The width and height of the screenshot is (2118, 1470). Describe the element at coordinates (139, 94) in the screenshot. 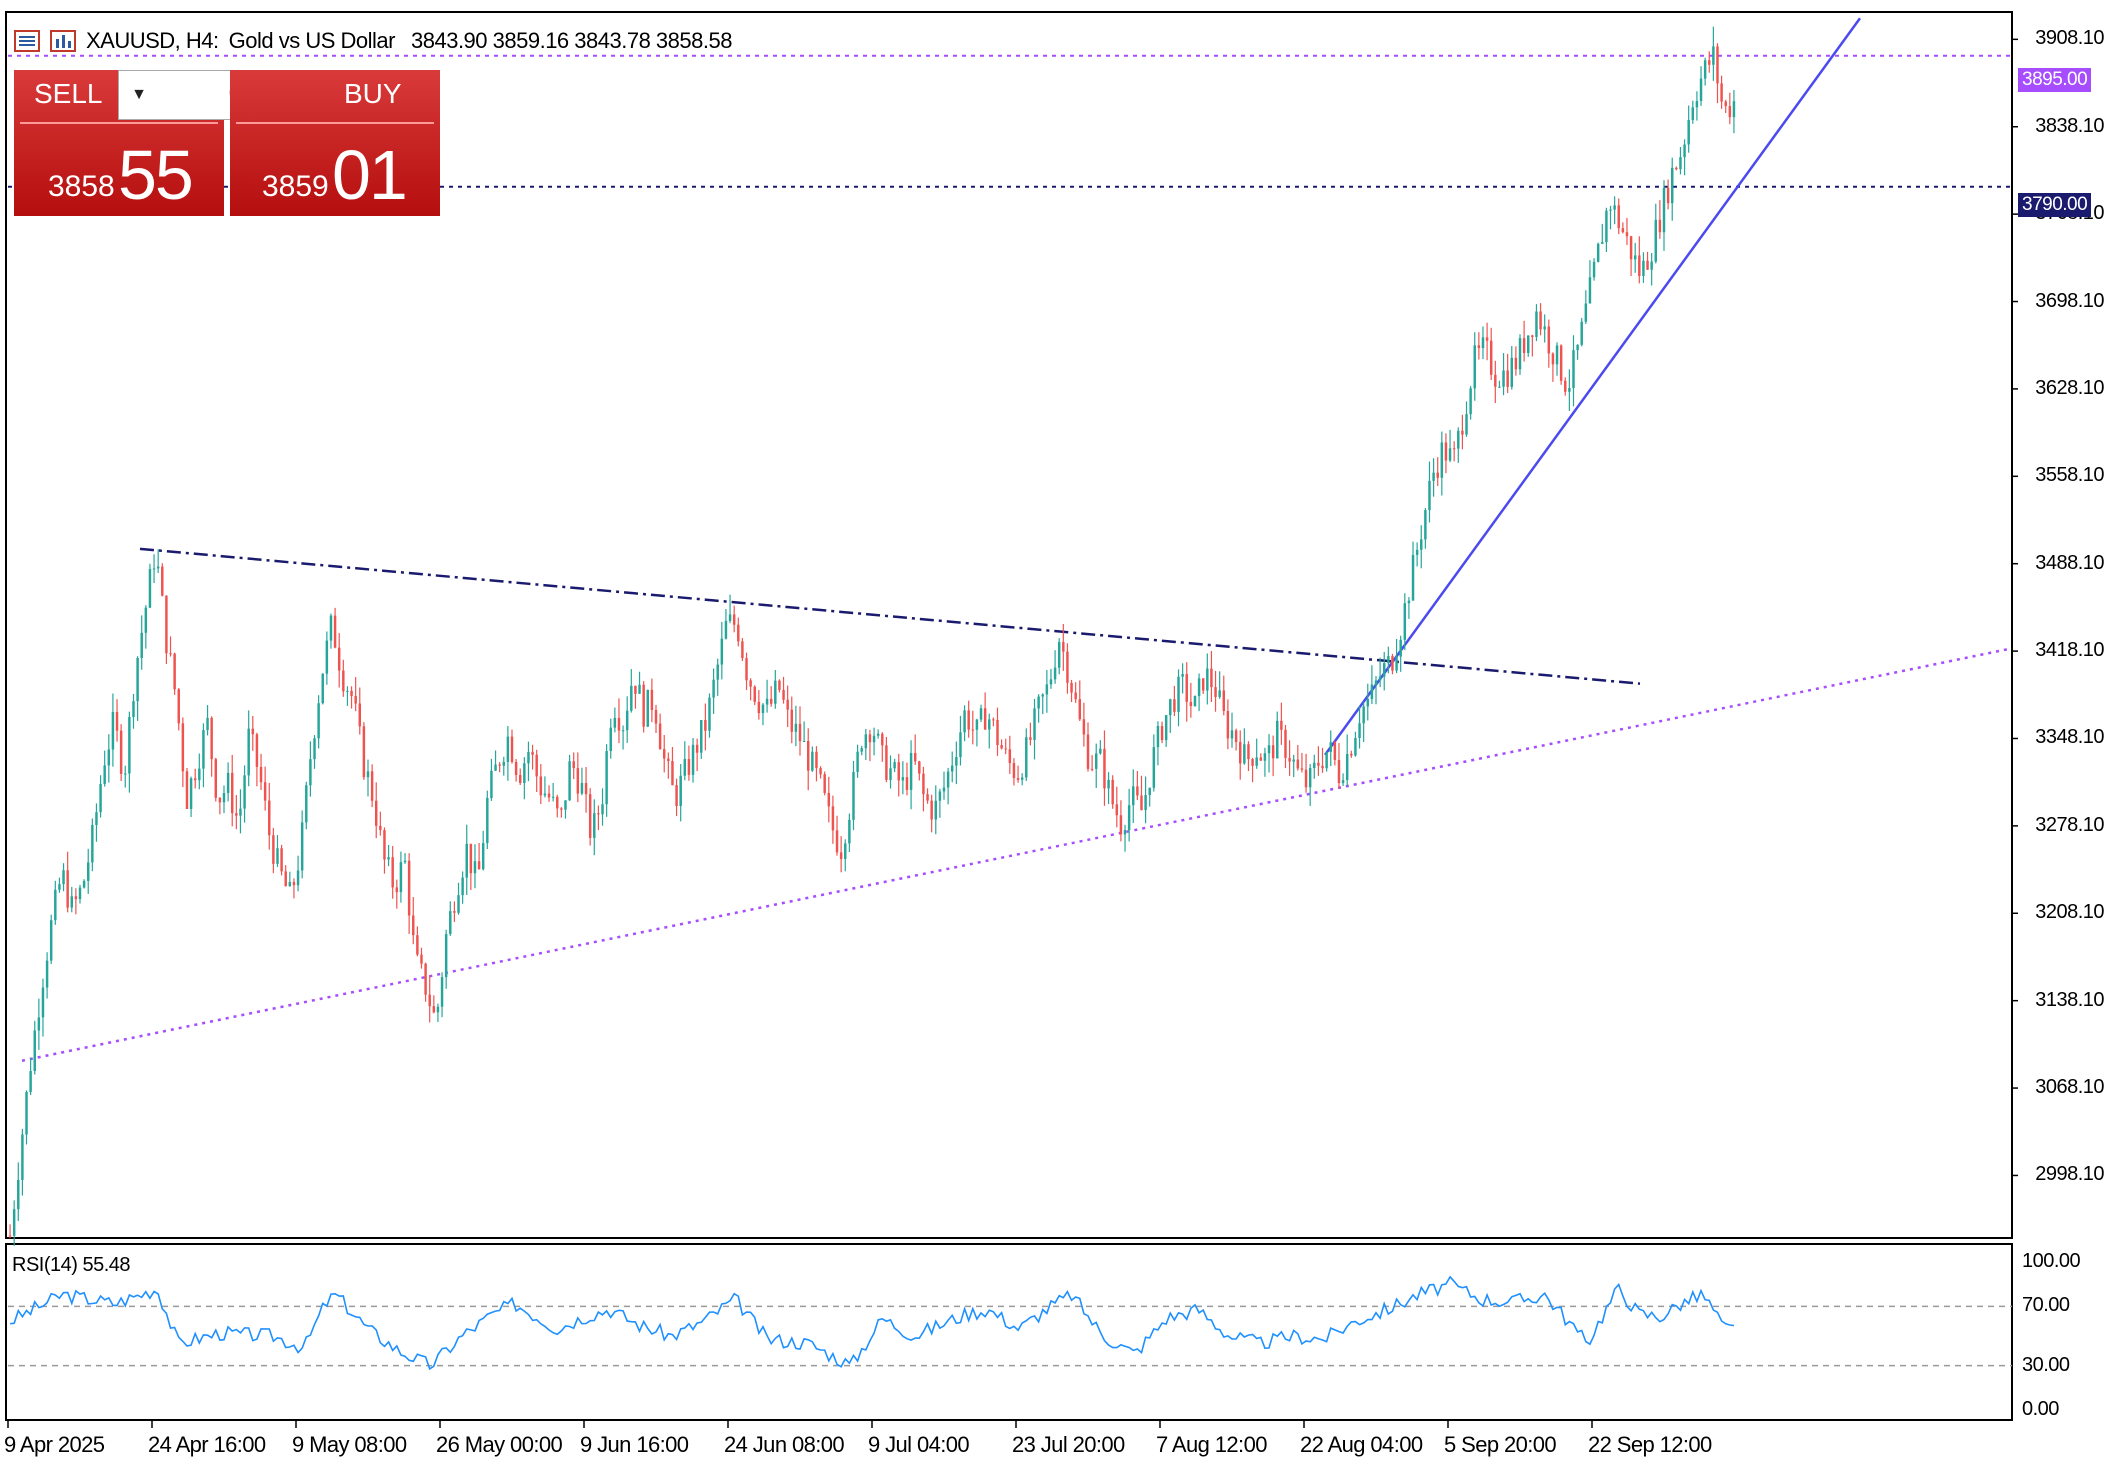

I see `lot-decrease-icon: ▼` at that location.